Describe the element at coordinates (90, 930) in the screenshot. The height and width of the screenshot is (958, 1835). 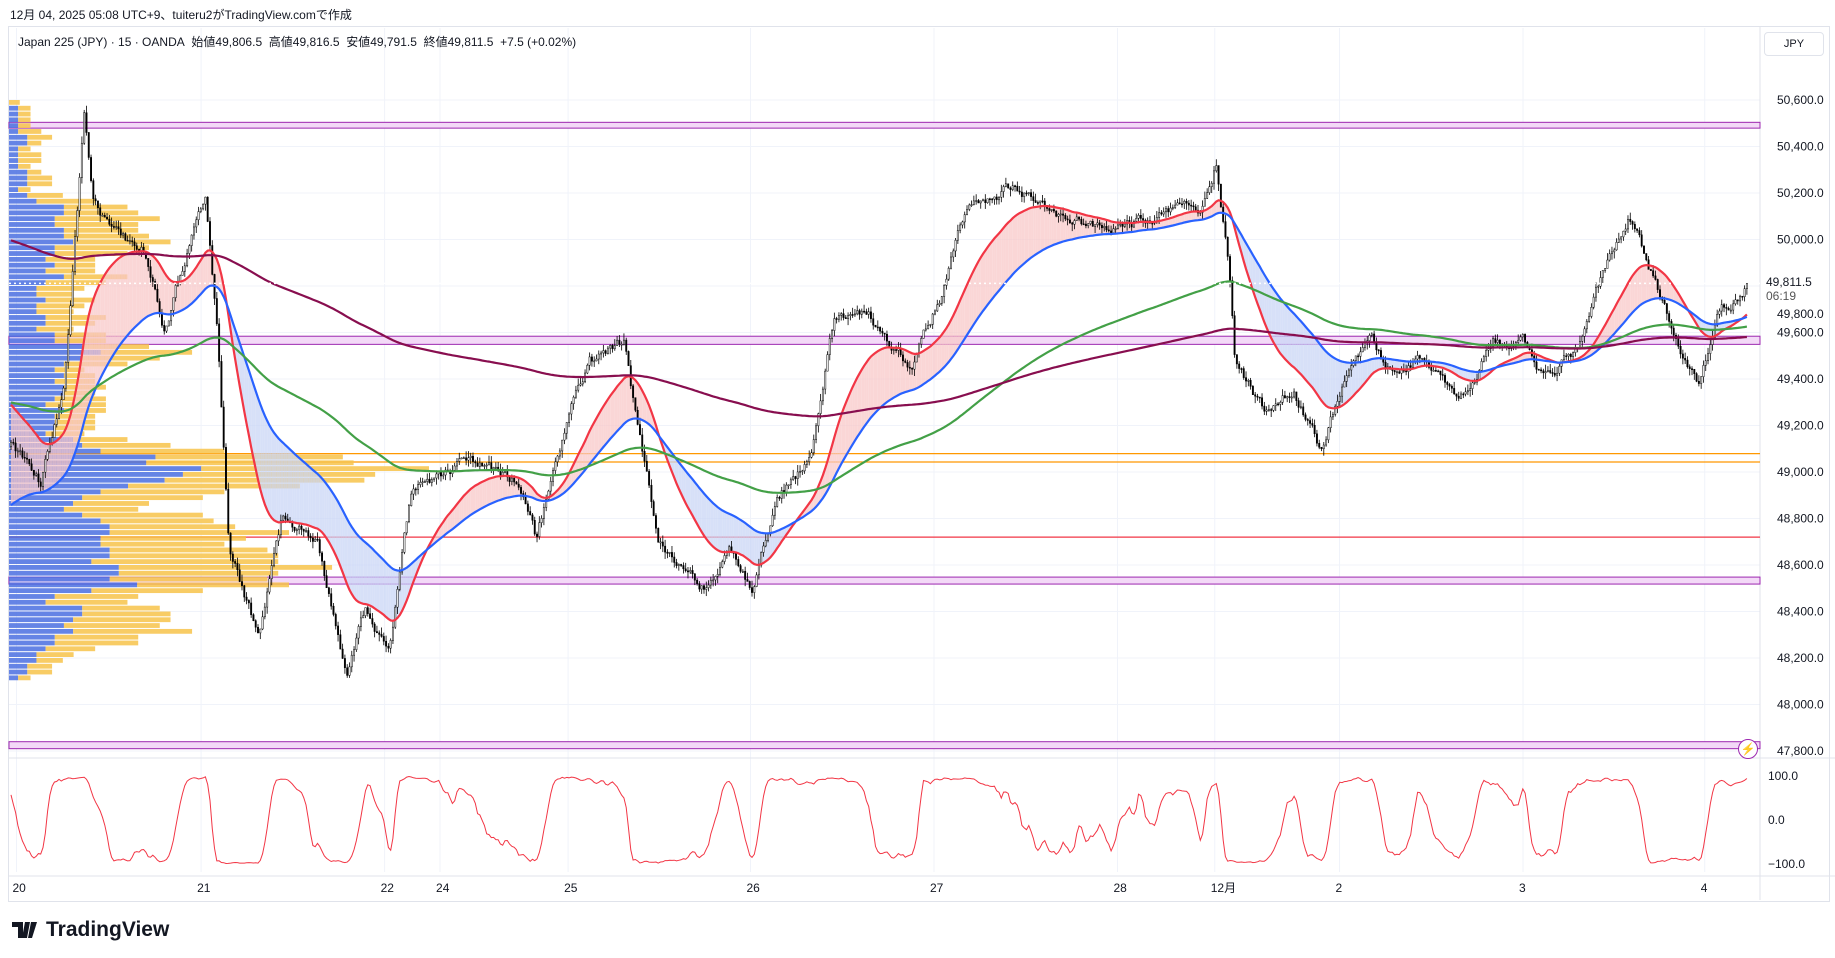
I see `tradingview-logo: TradingView` at that location.